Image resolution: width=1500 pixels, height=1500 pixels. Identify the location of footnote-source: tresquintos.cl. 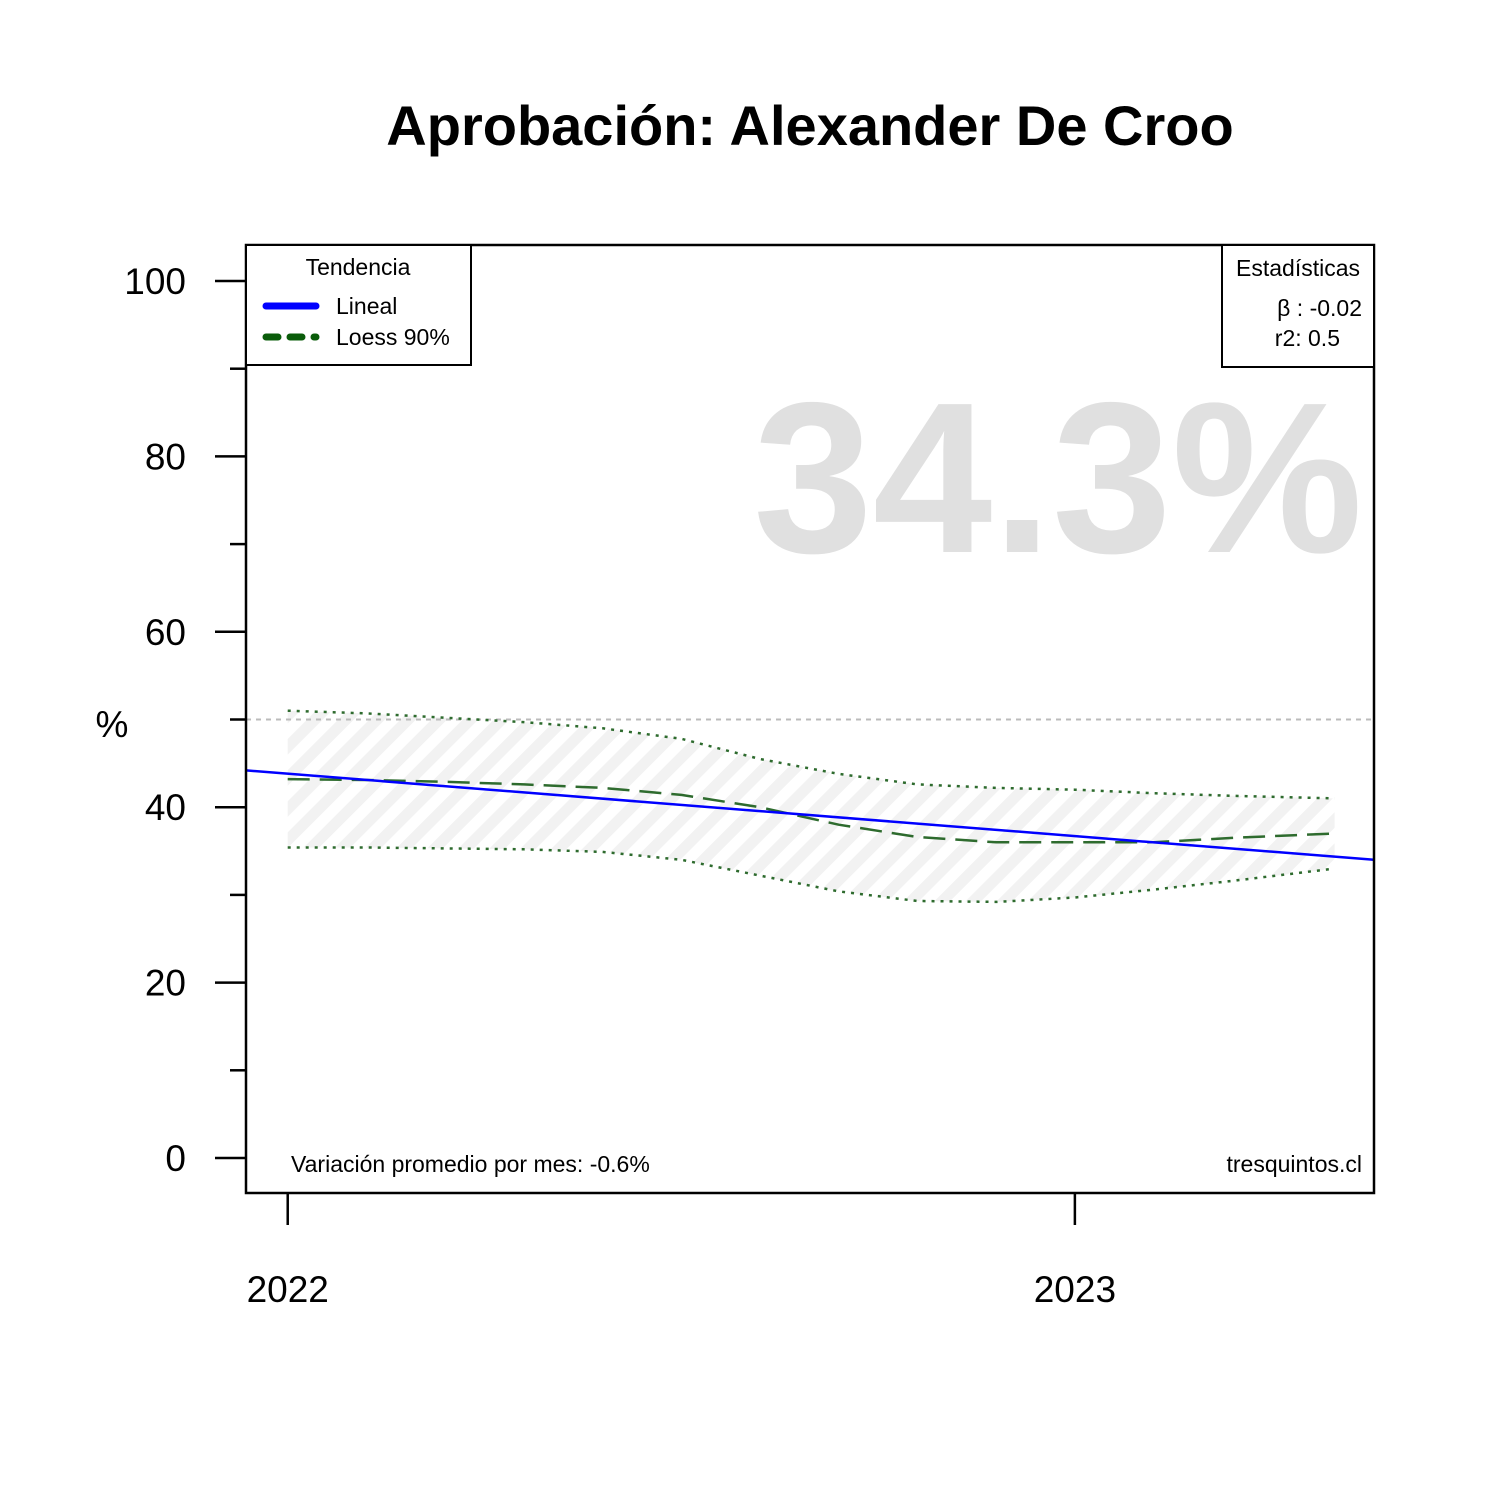
(1294, 1164).